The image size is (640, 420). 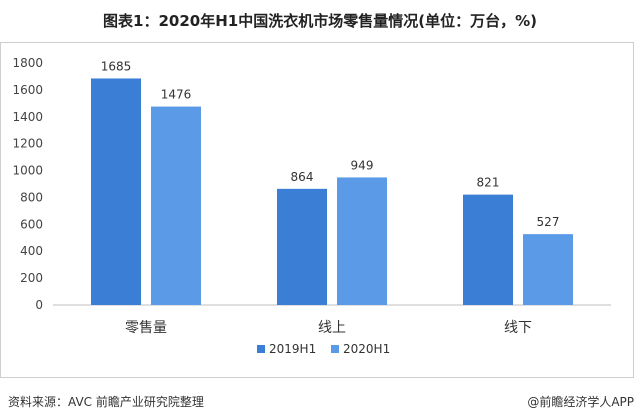 What do you see at coordinates (292, 349) in the screenshot?
I see `legend-label: 2019H1` at bounding box center [292, 349].